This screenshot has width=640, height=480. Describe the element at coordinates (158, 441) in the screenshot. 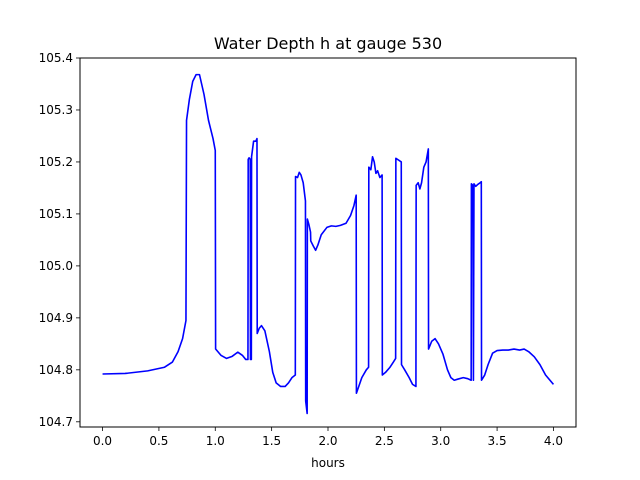

I see `x-tick-label: 0.5` at that location.